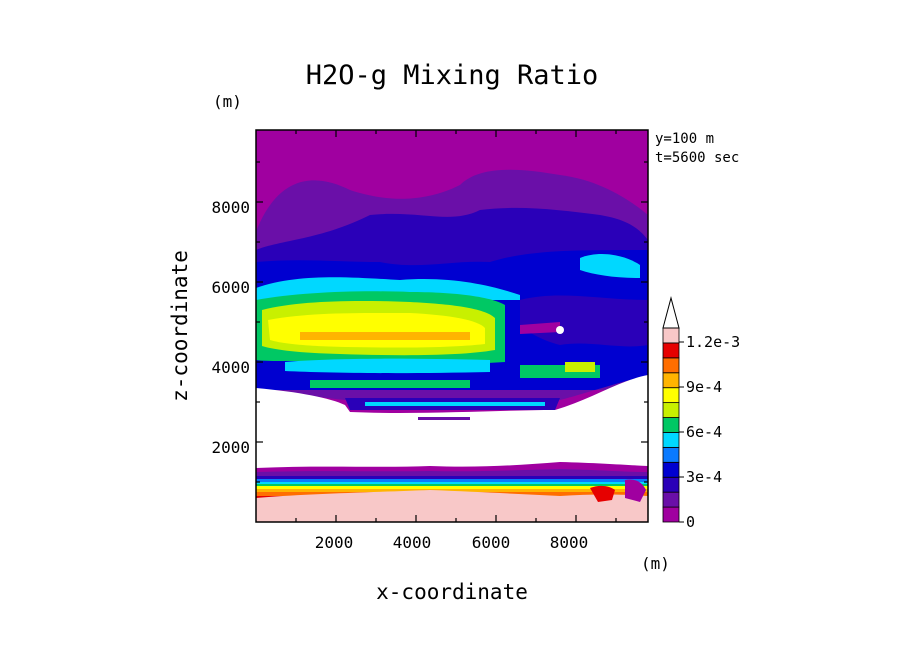 The width and height of the screenshot is (904, 654). I want to click on x-tick-label: 6000, so click(491, 542).